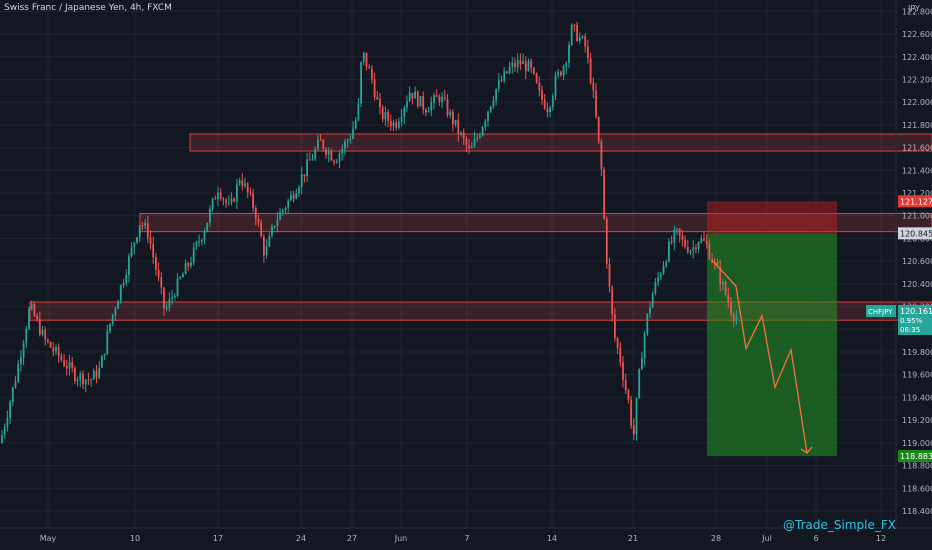 Image resolution: width=932 pixels, height=550 pixels. I want to click on current-price-tag-bg, so click(915, 320).